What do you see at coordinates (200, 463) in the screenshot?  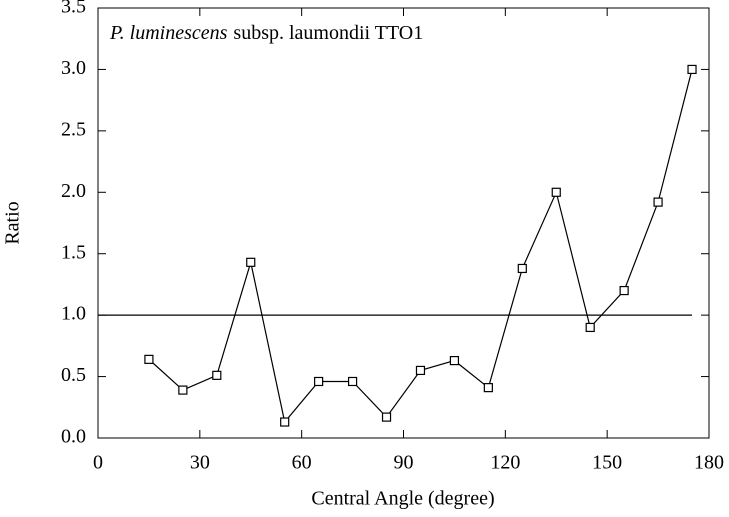 I see `x-tick-label: 30` at bounding box center [200, 463].